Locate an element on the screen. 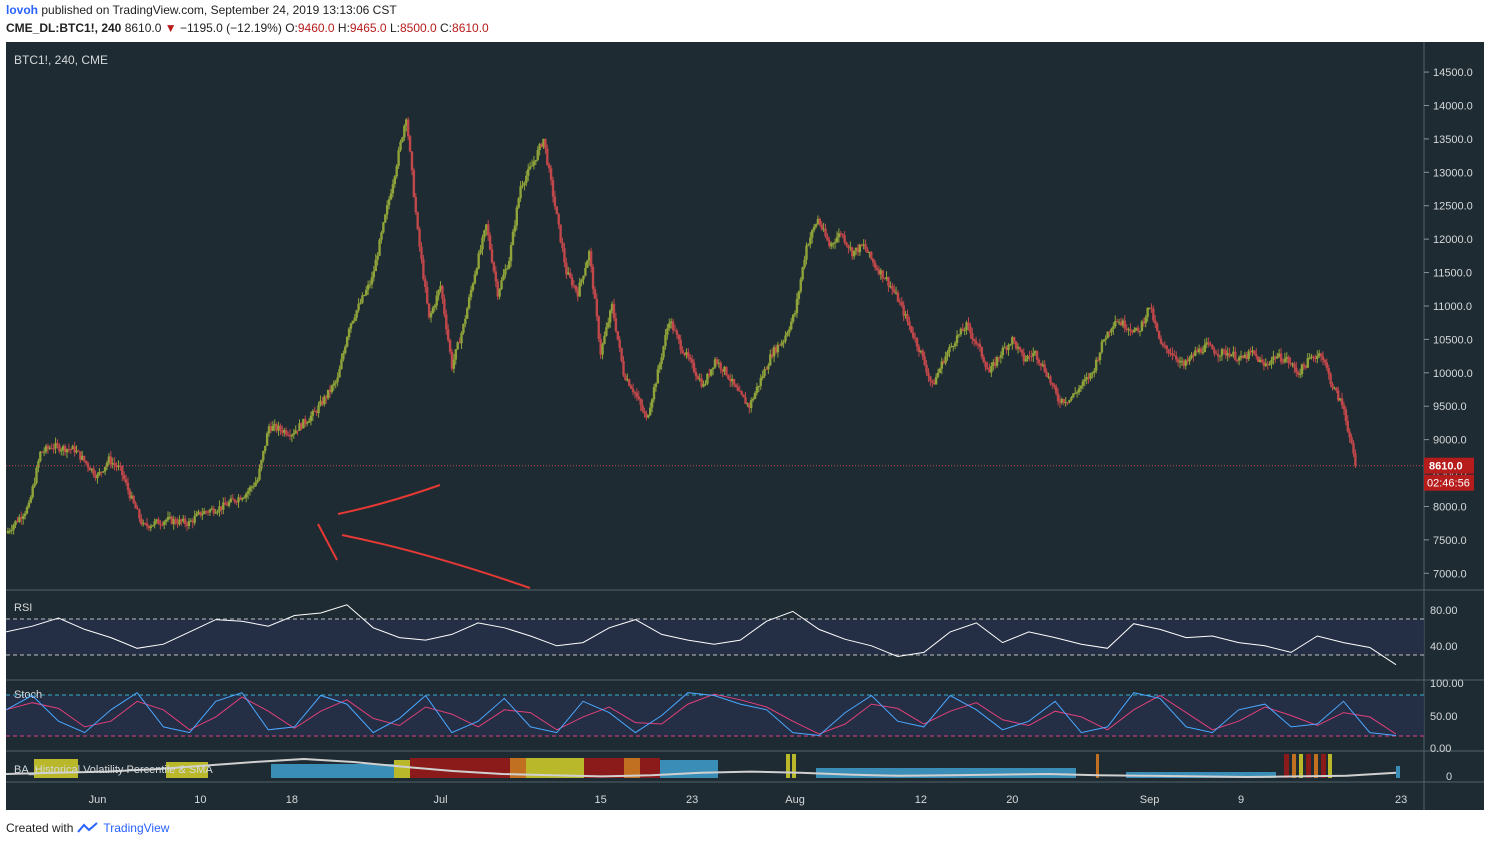  author-link: lovoh is located at coordinates (22, 10).